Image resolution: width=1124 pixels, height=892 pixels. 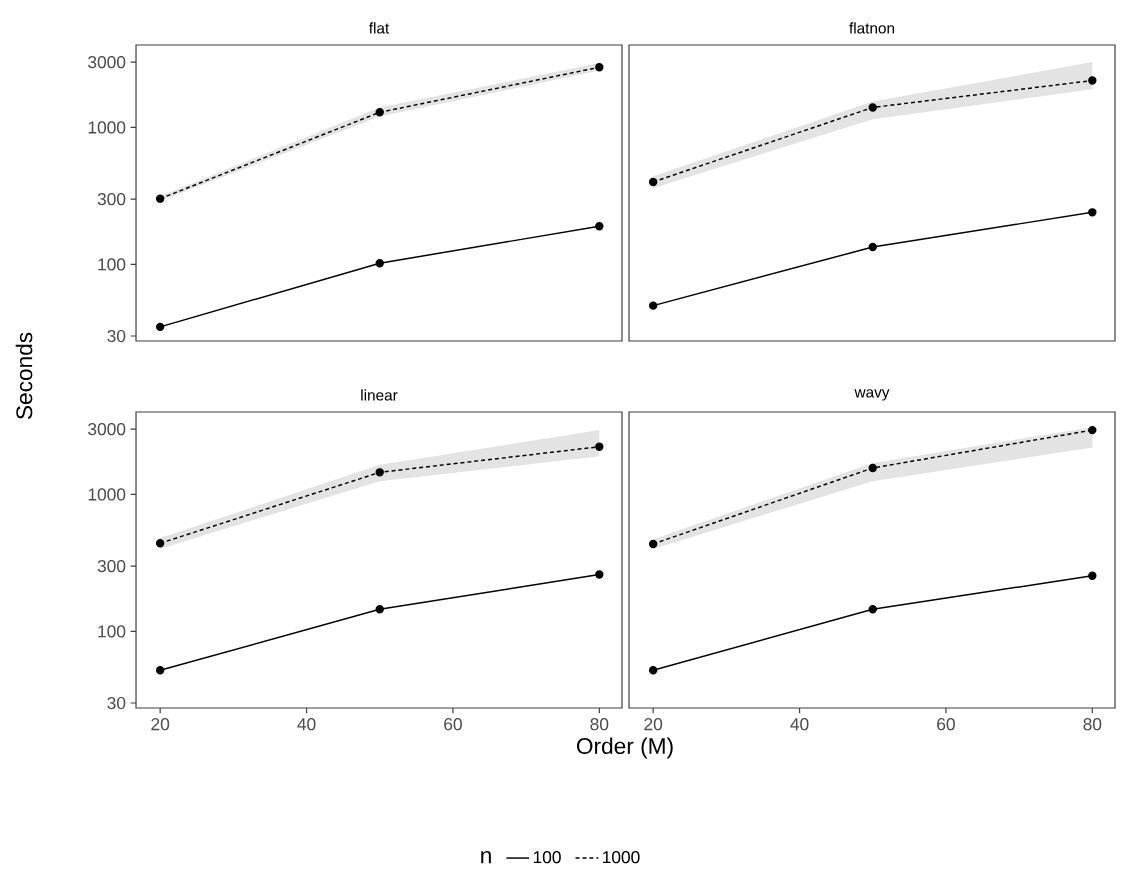 What do you see at coordinates (621, 857) in the screenshot?
I see `legend-label: 1000` at bounding box center [621, 857].